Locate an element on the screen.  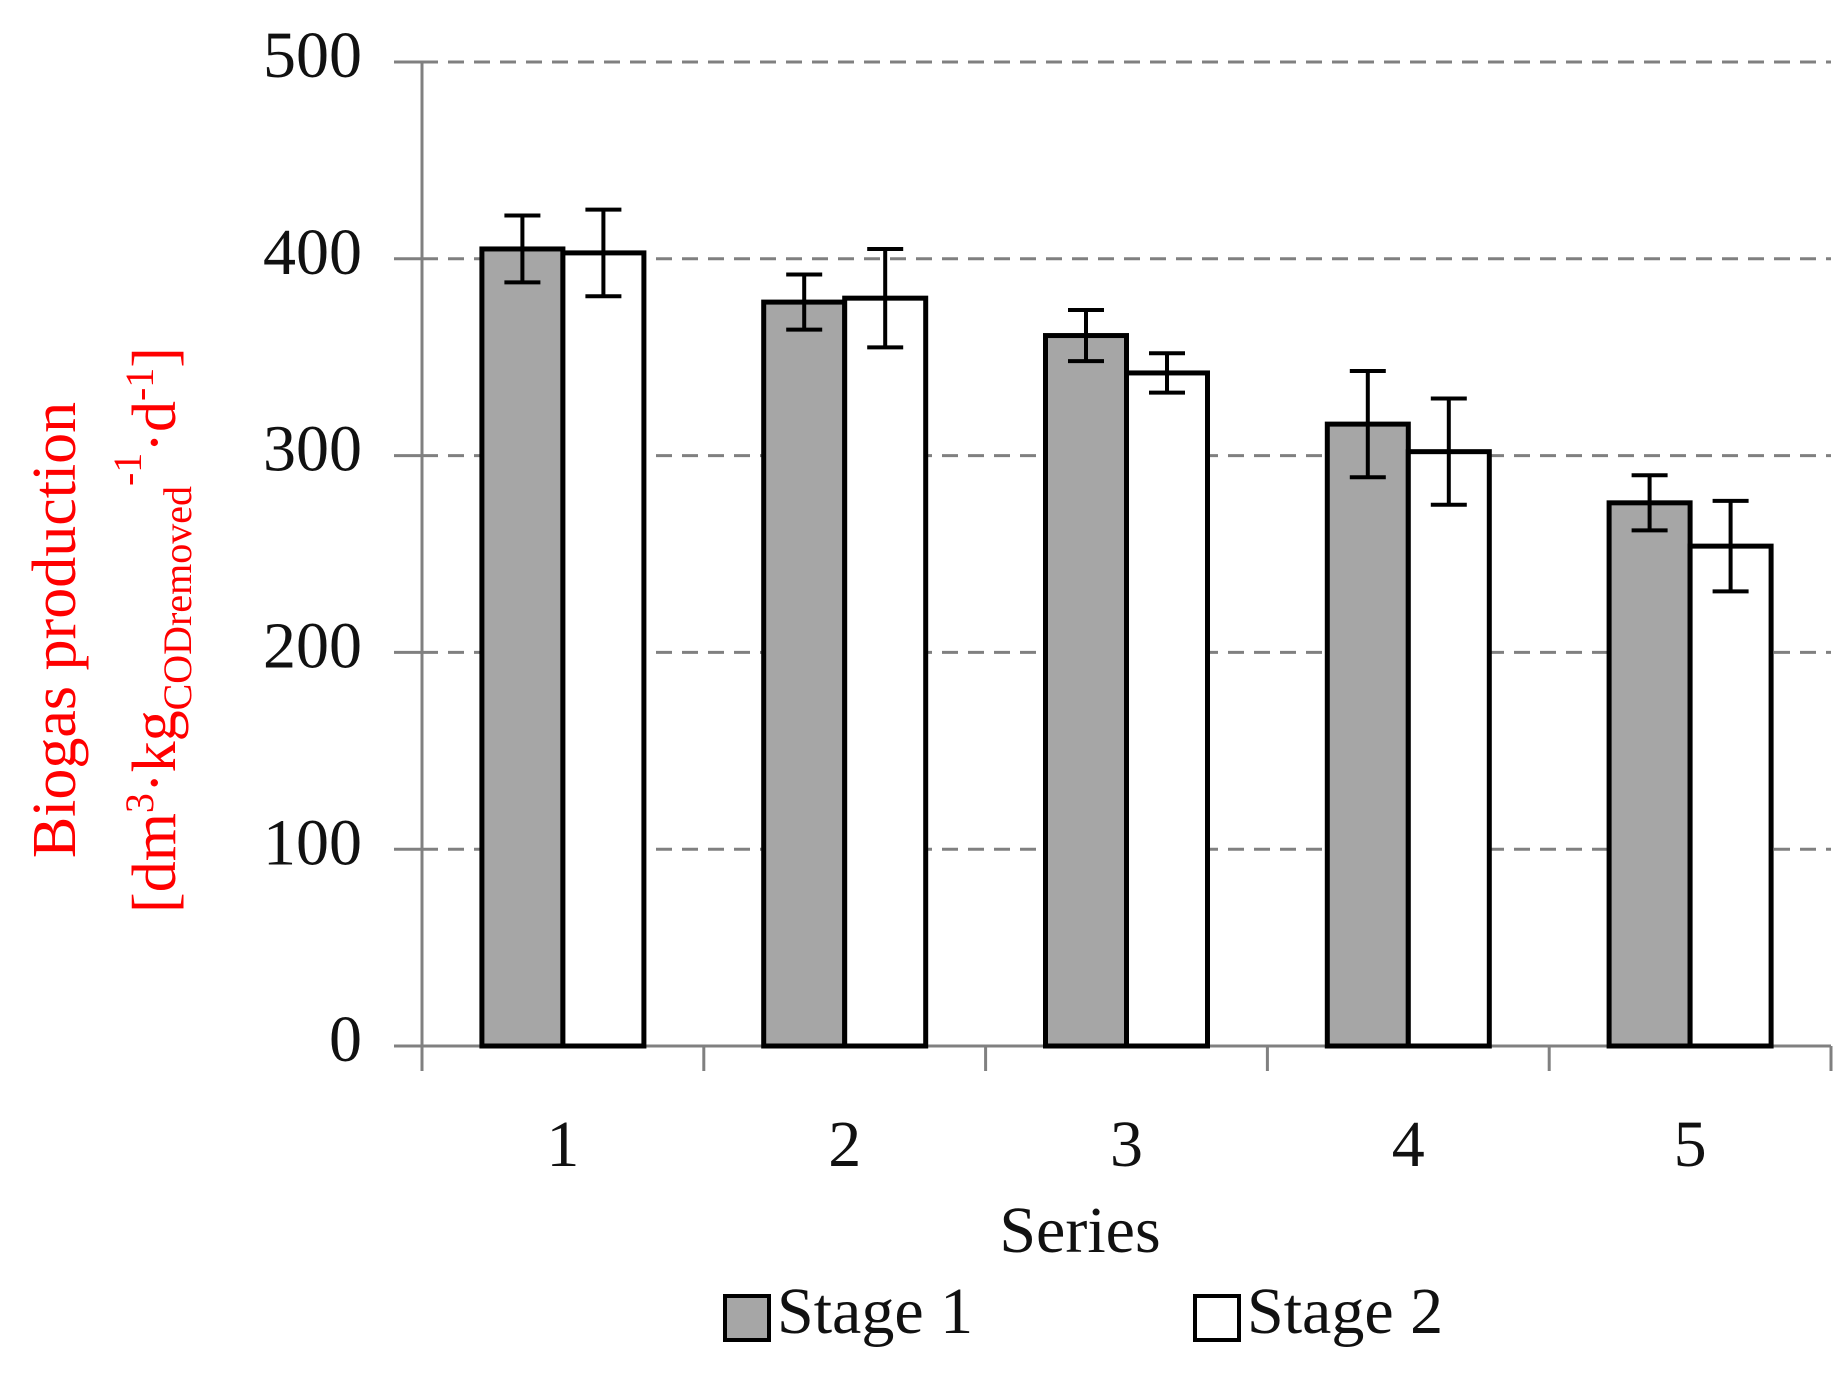
y-tick-label: 300 is located at coordinates (312, 449).